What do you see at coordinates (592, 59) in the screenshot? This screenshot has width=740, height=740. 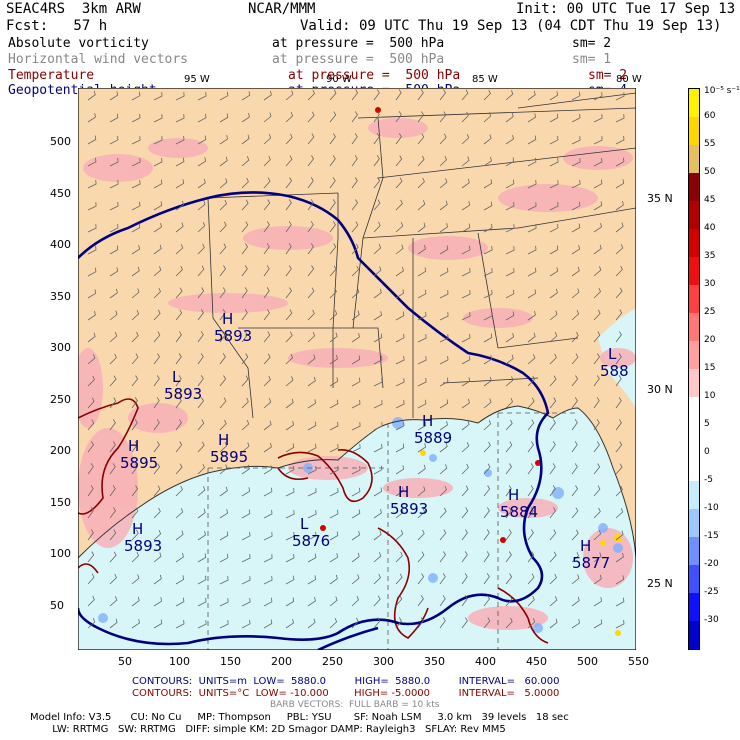 I see `field-smoothing-1: sm= 1` at bounding box center [592, 59].